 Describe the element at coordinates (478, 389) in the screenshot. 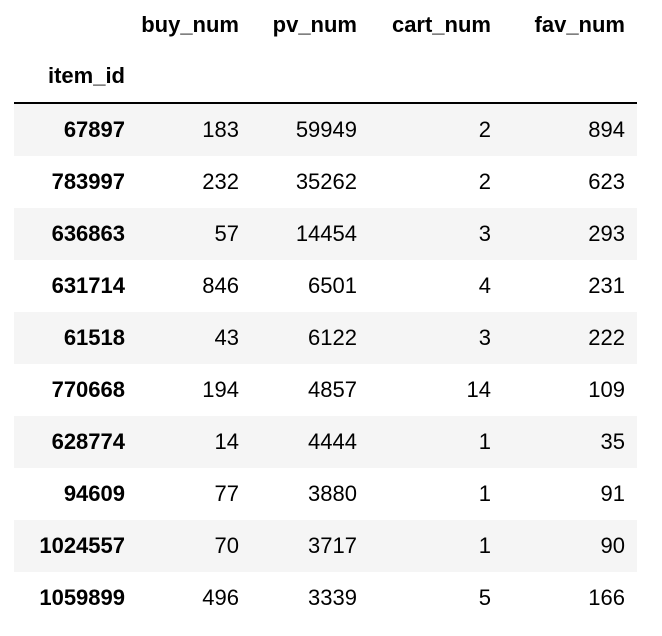

I see `cell-cart-num: 14` at that location.